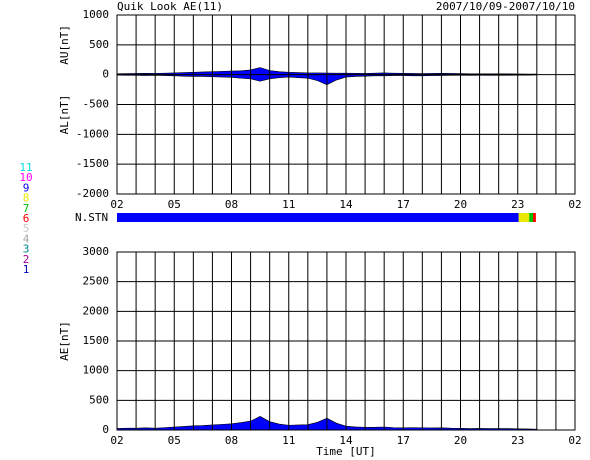  Describe the element at coordinates (64, 45) in the screenshot. I see `y-axis-label: AU[nT]` at that location.